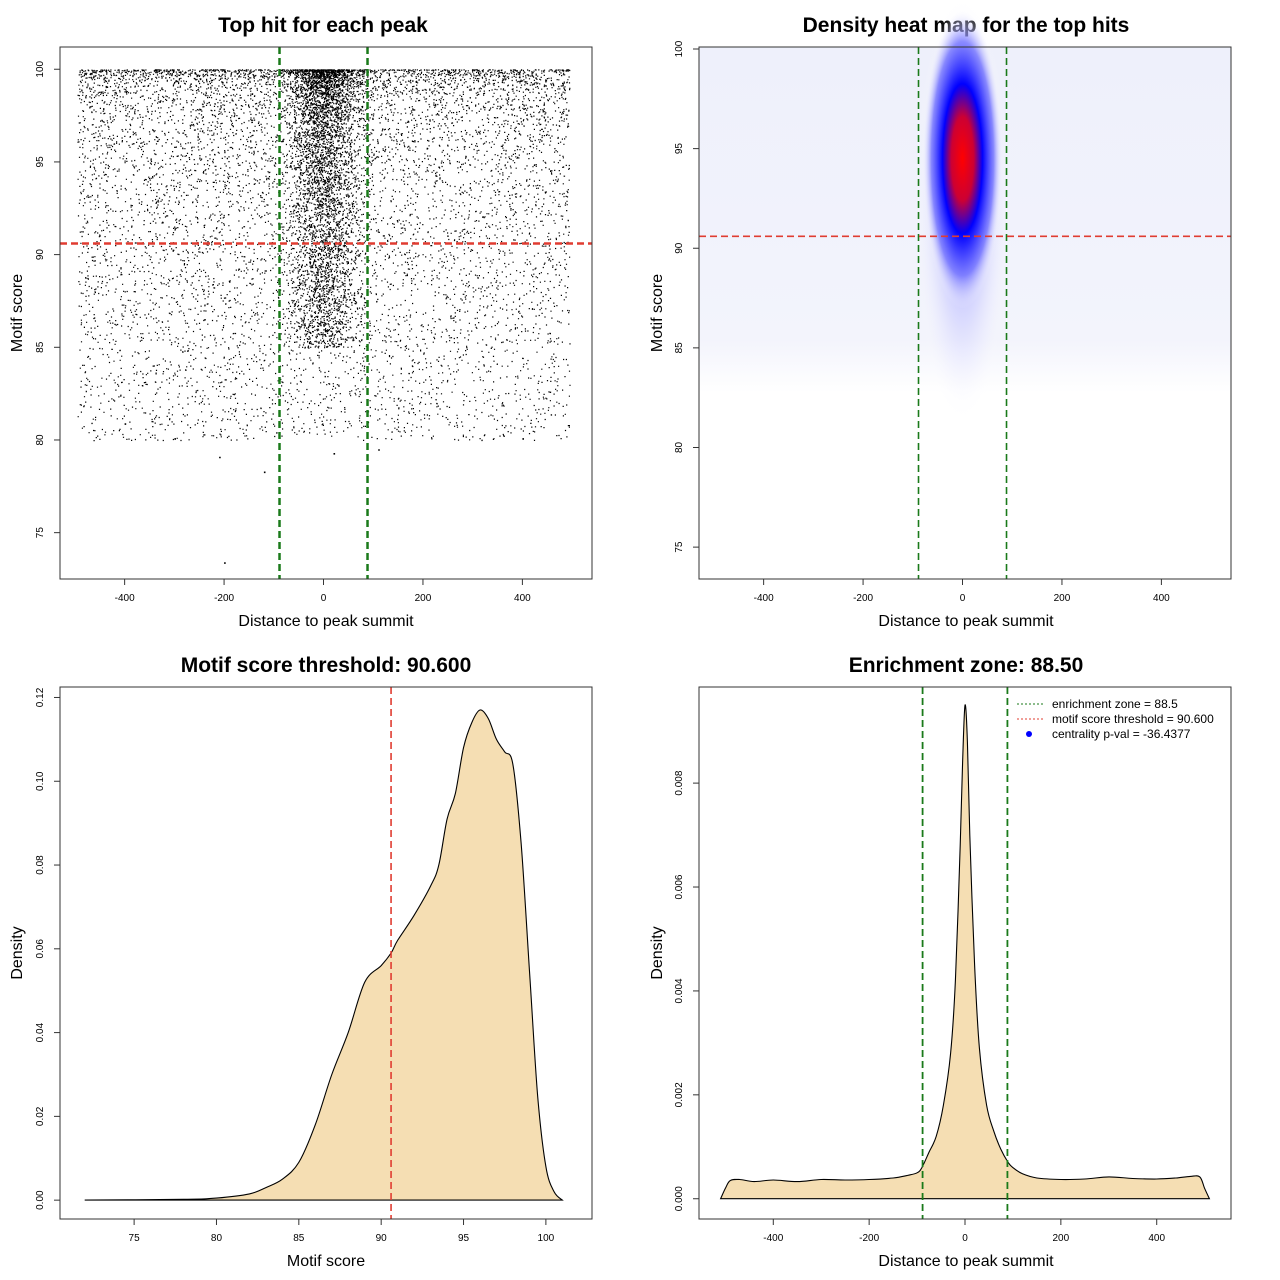 This screenshot has height=1280, width=1280. I want to click on y-tick-label: 0.006, so click(679, 886).